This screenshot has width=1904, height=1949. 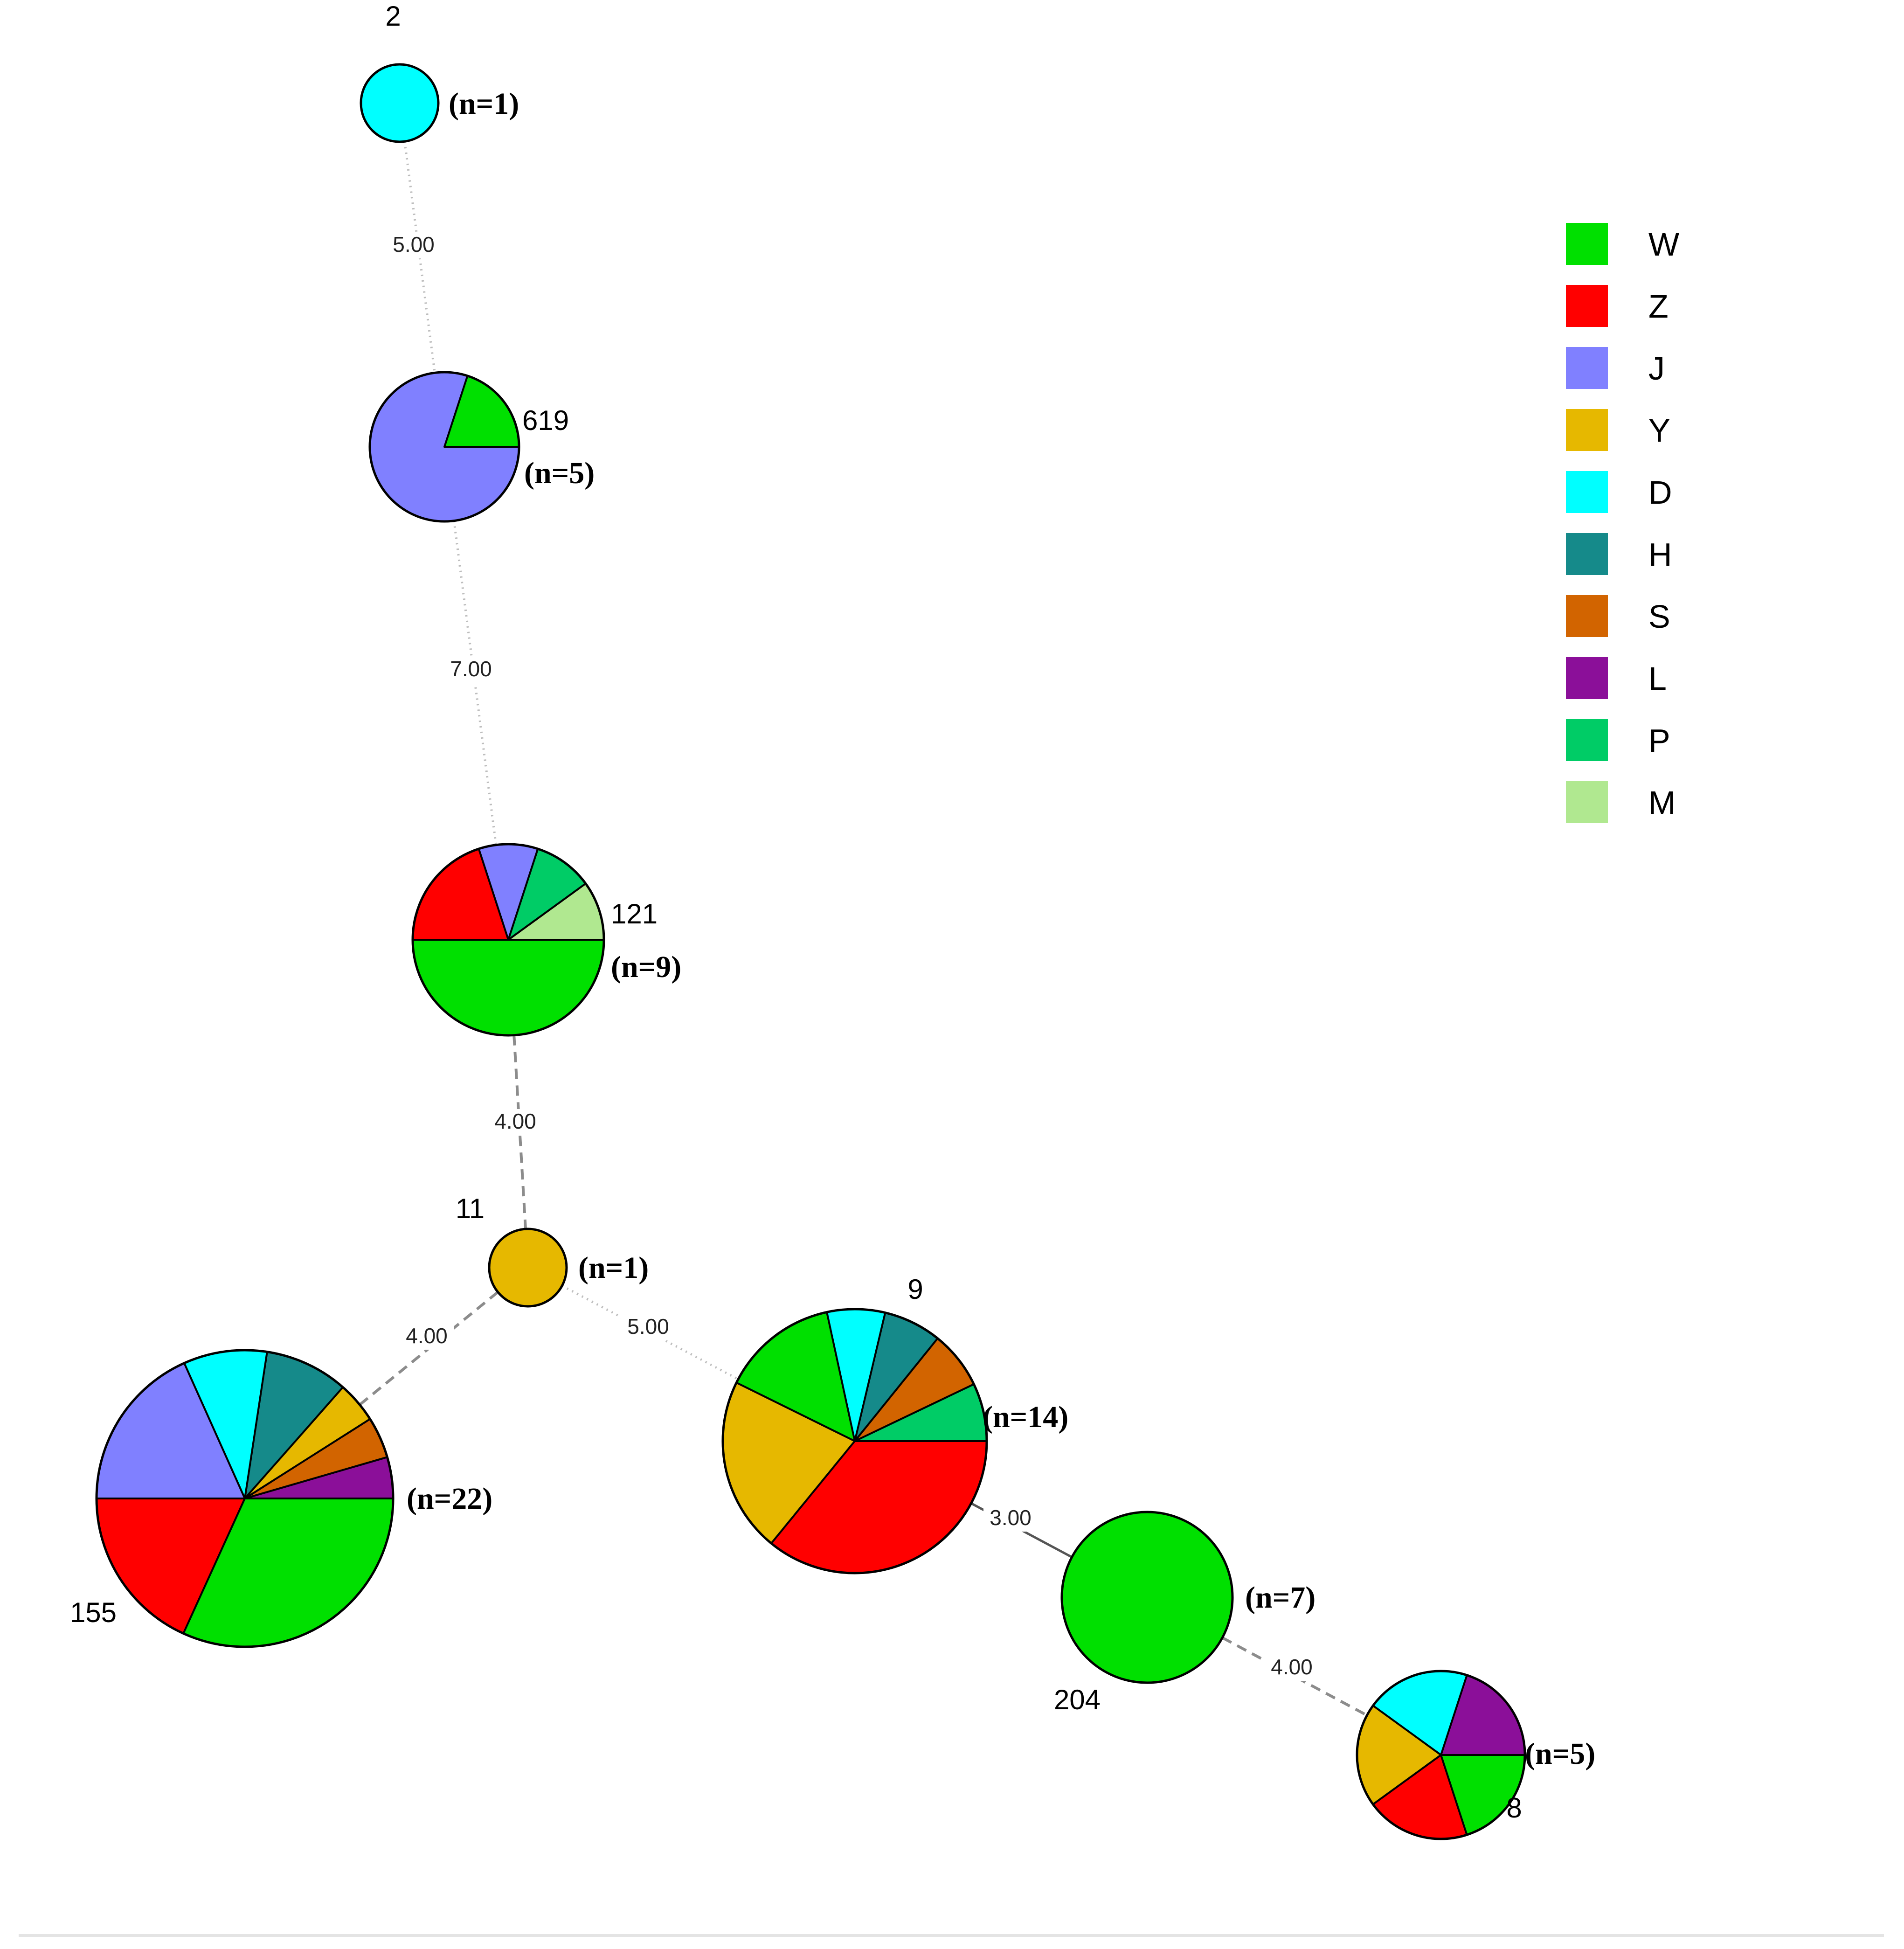 What do you see at coordinates (1657, 678) in the screenshot?
I see `legend-label: L` at bounding box center [1657, 678].